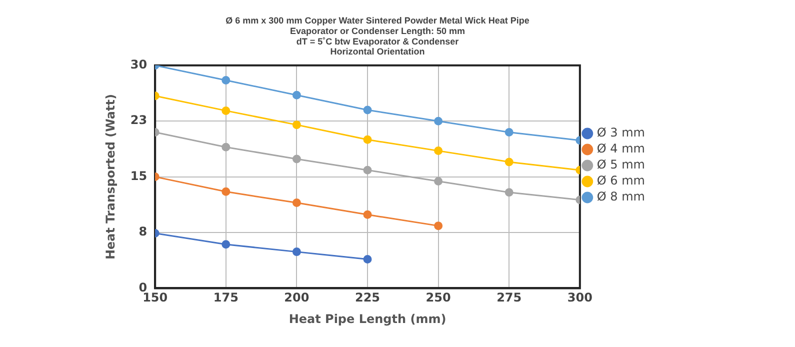 Image resolution: width=795 pixels, height=347 pixels. What do you see at coordinates (139, 175) in the screenshot?
I see `y-tick-label: 15` at bounding box center [139, 175].